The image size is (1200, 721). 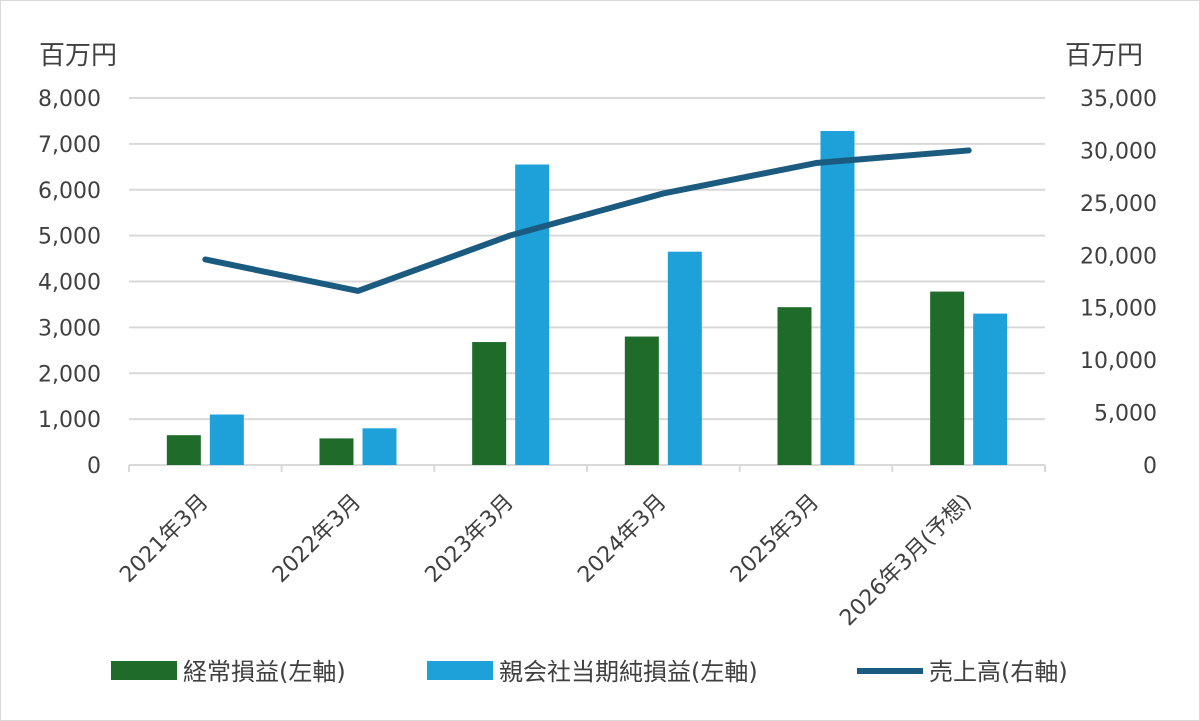 I want to click on left-axis-unit: 百万円, so click(x=78, y=56).